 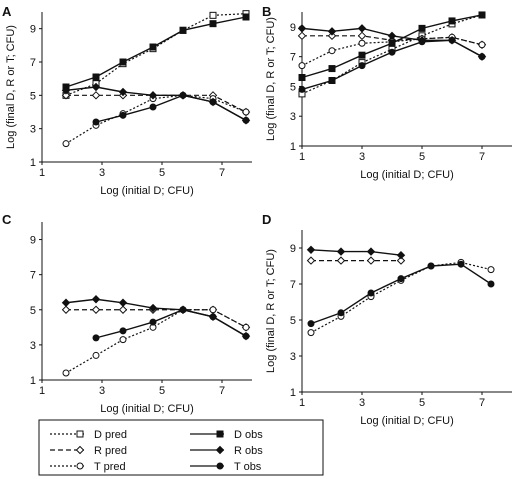 What do you see at coordinates (7, 11) in the screenshot?
I see `panel-a-letter: A` at bounding box center [7, 11].